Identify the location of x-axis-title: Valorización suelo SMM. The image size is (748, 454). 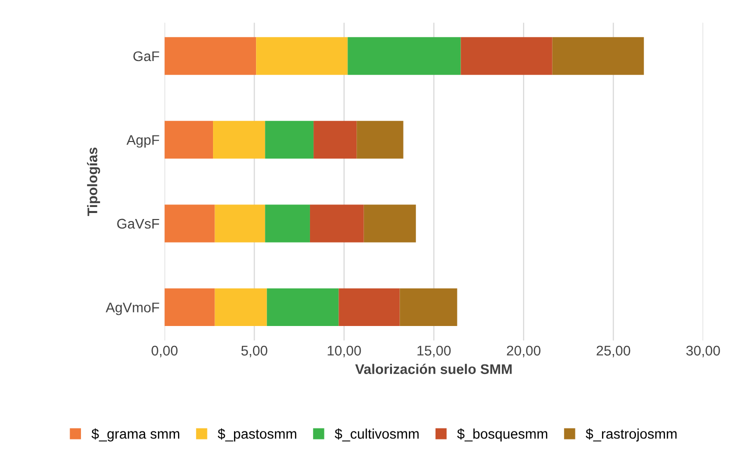
(433, 369).